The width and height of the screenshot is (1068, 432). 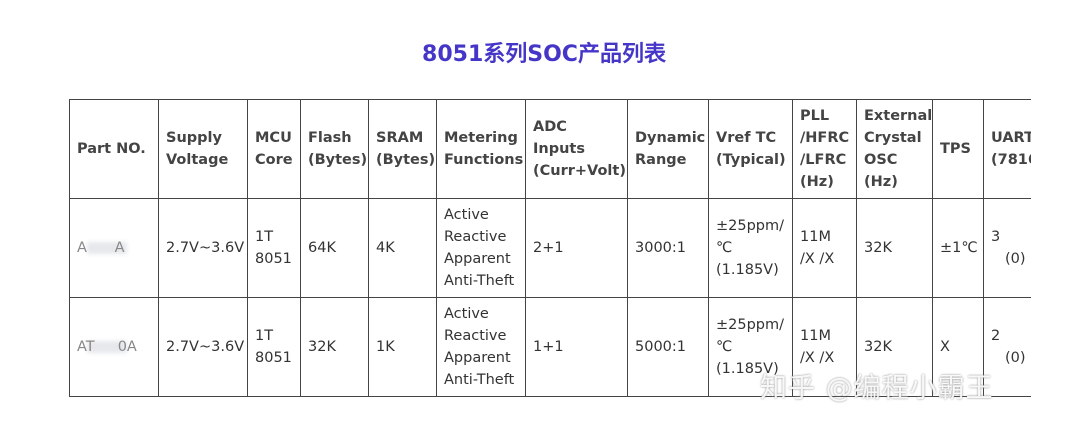 I want to click on header-cell: TPS, so click(x=958, y=149).